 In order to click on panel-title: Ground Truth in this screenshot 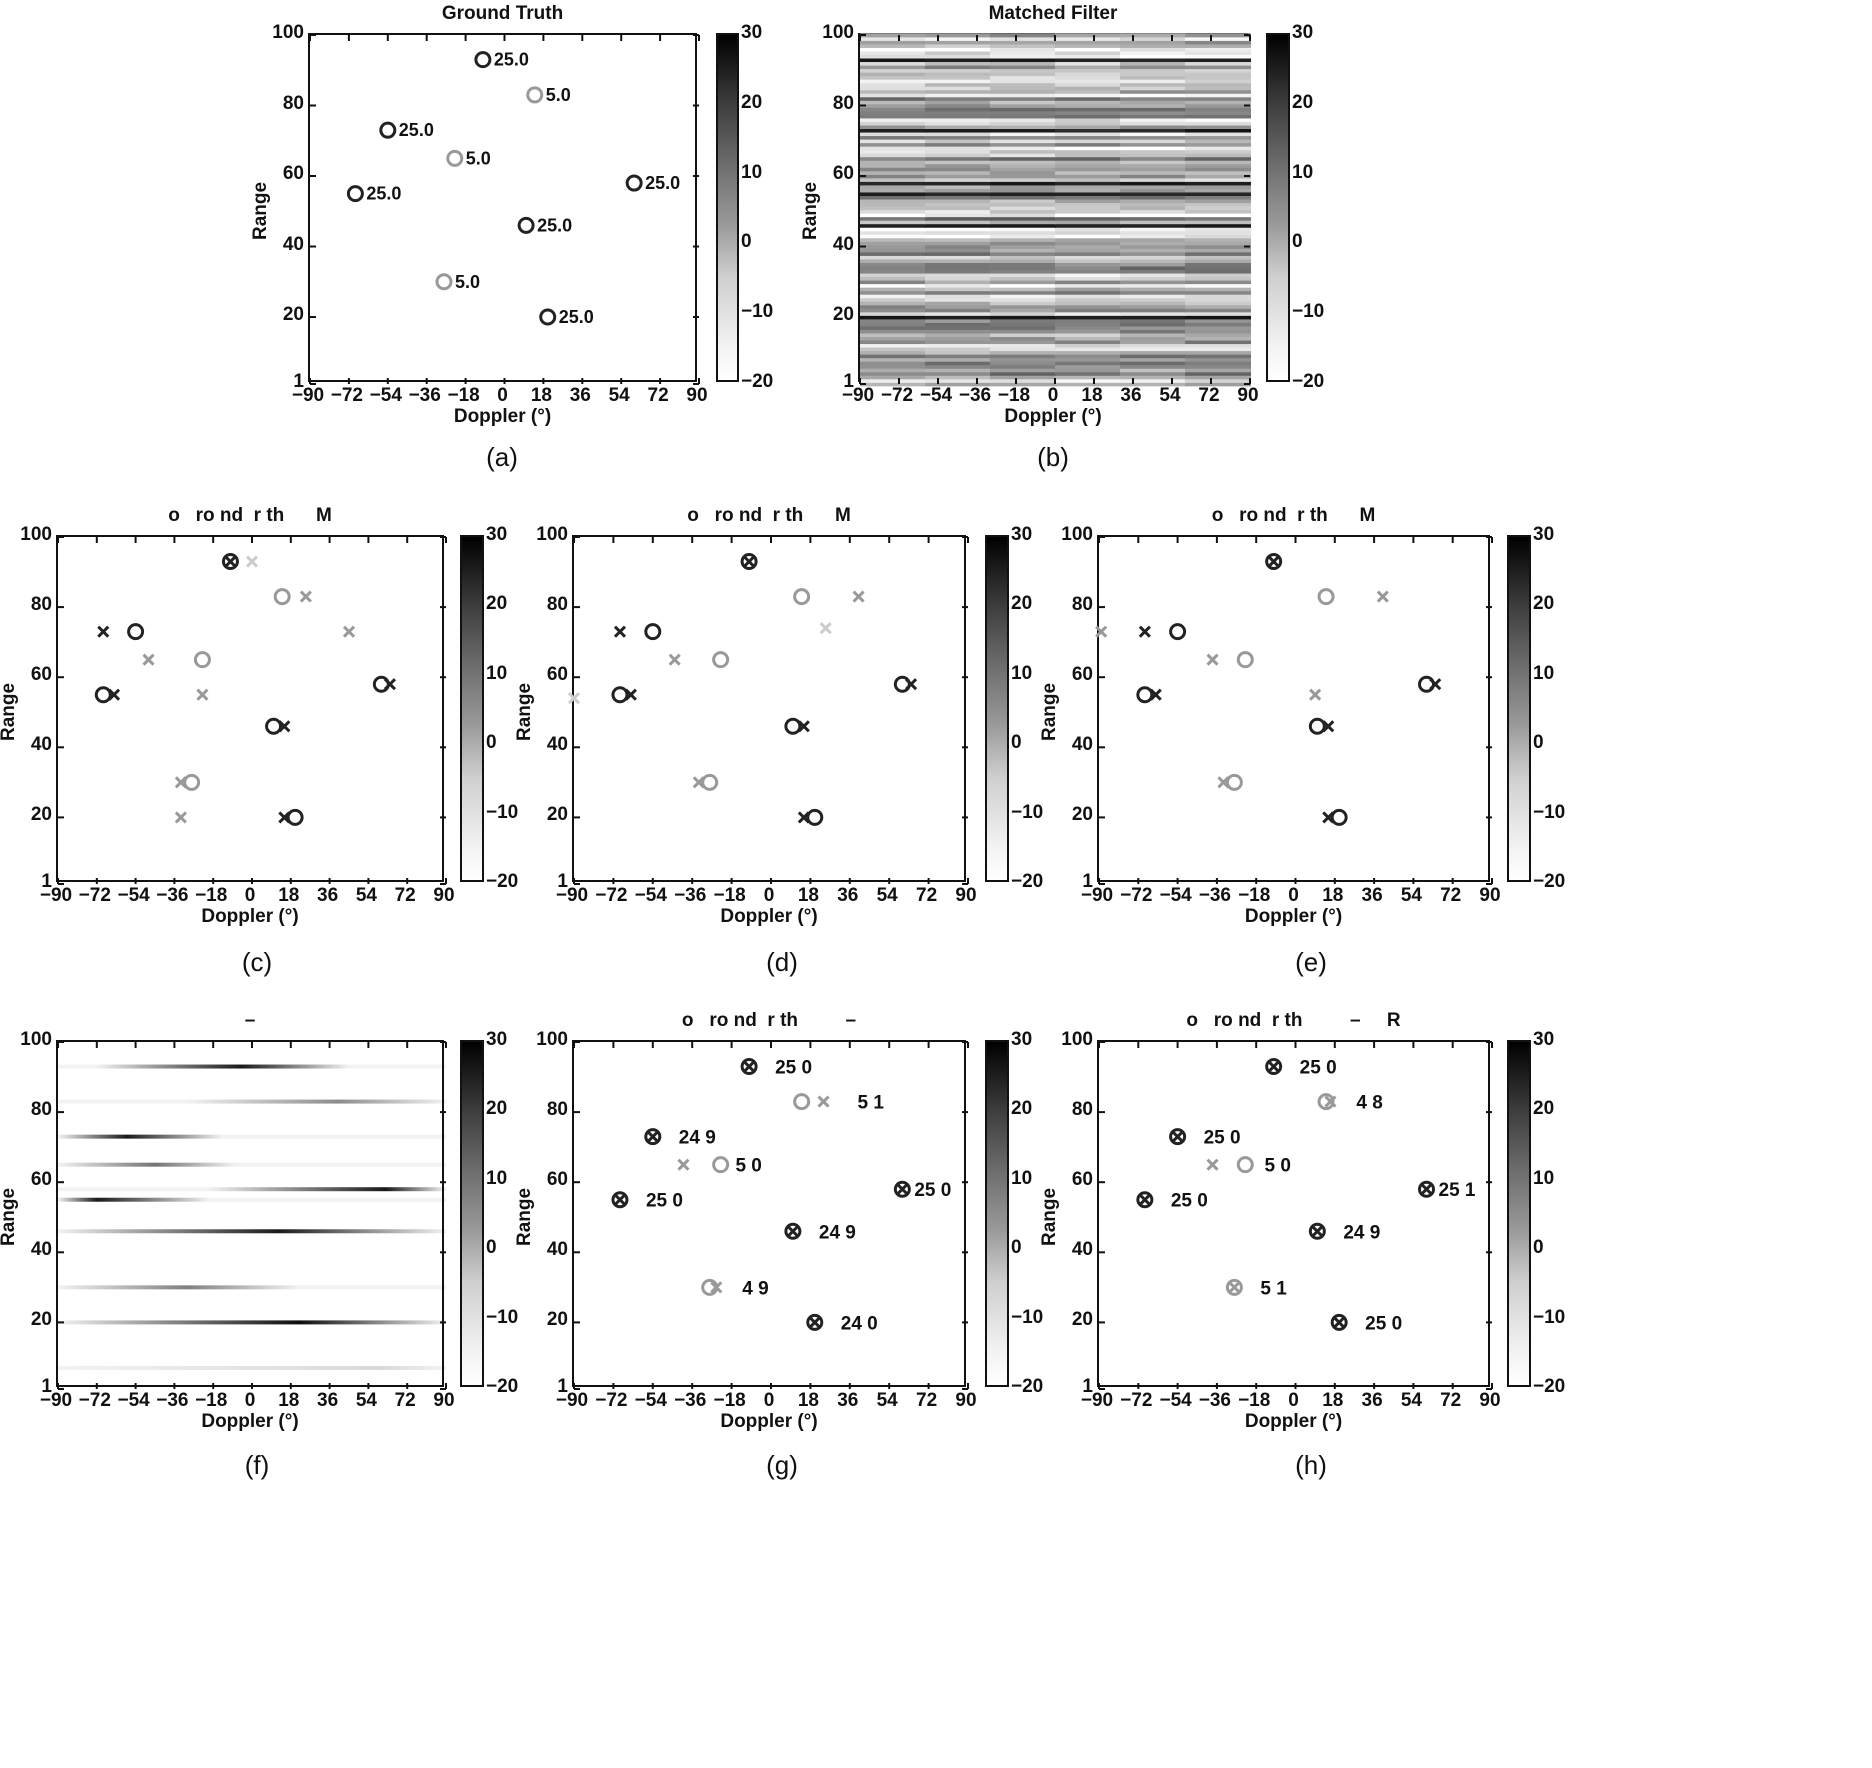, I will do `click(502, 13)`.